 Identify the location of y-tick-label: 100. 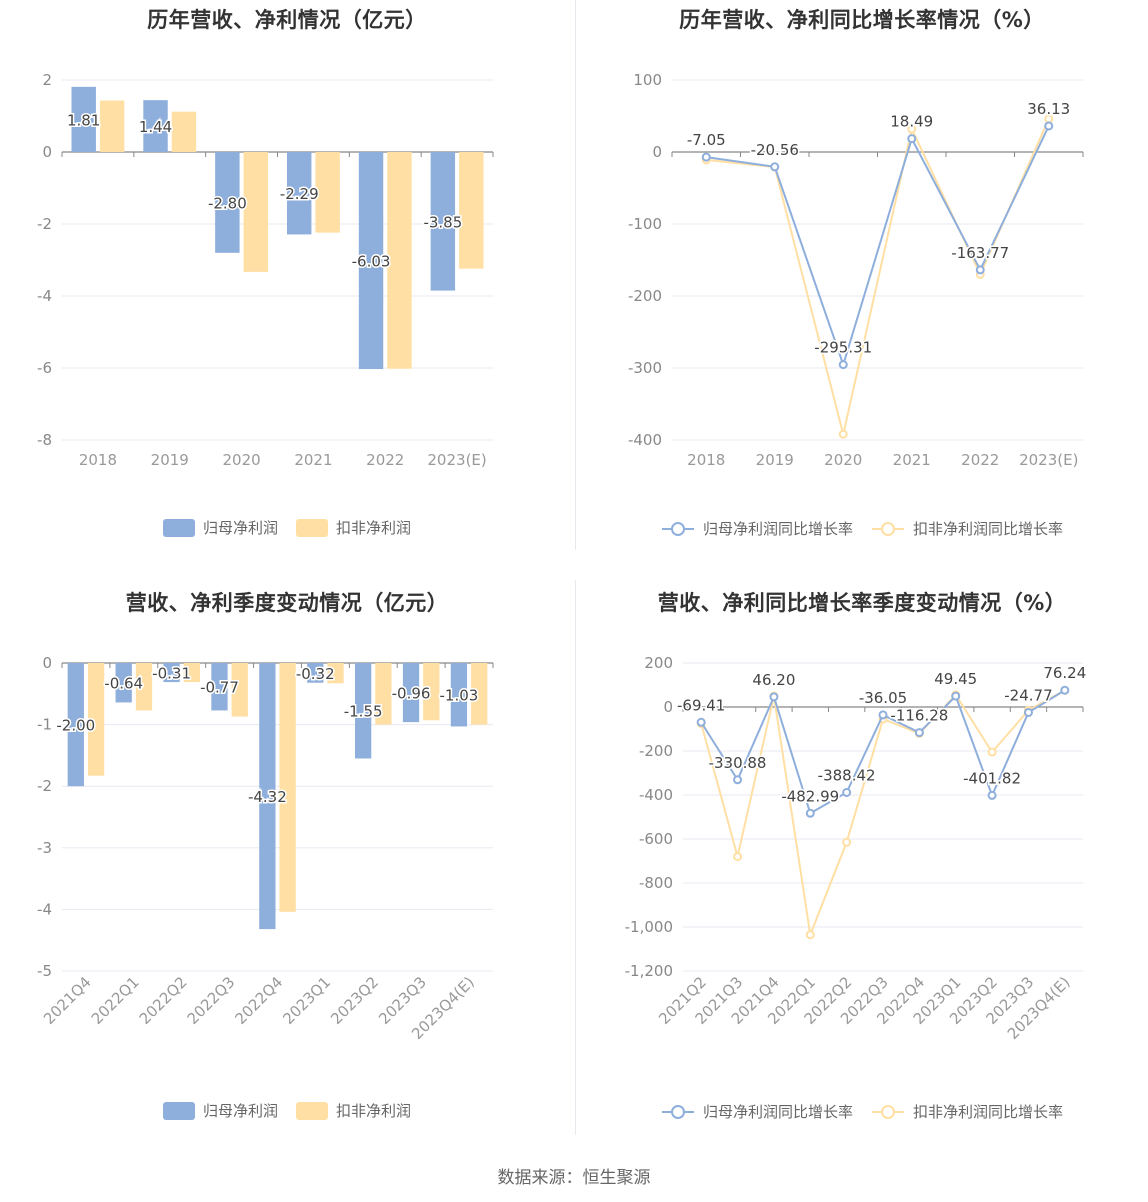
(647, 80).